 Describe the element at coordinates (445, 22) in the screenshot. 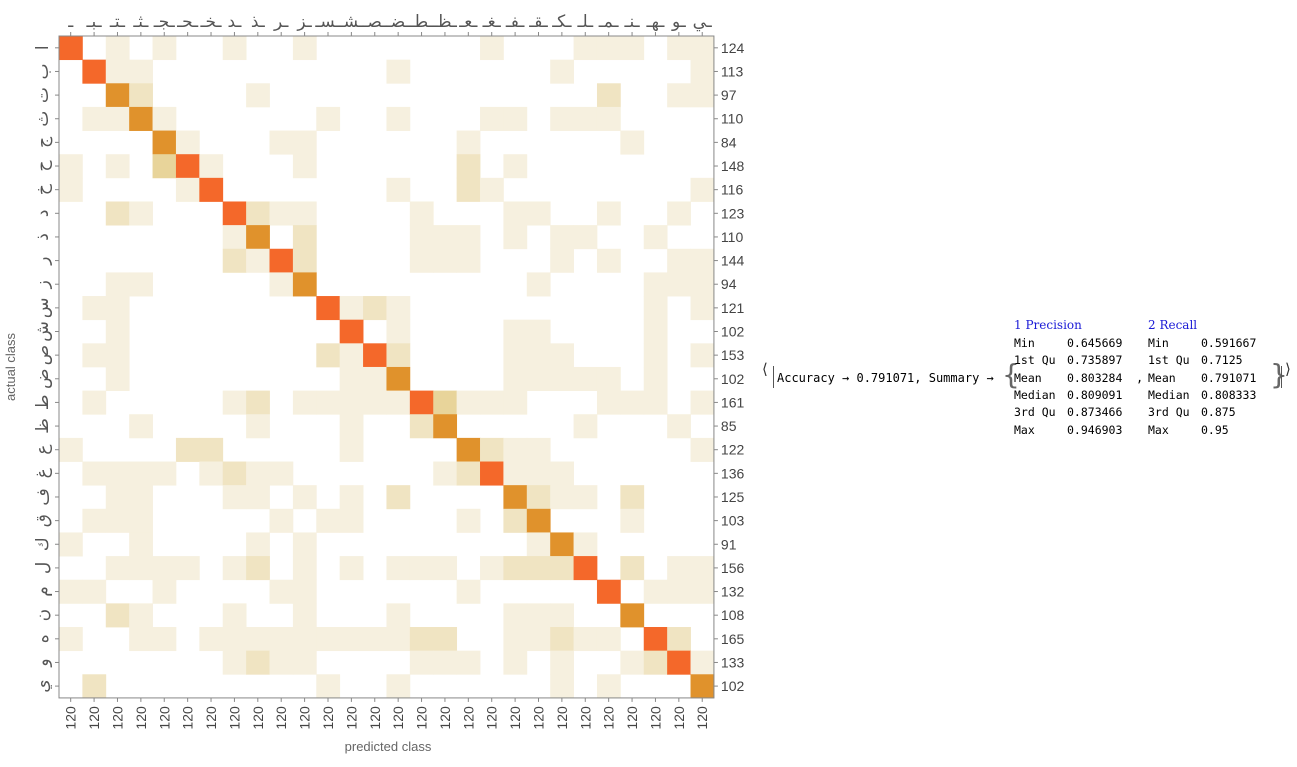

I see `column-class-label: ـظـ` at that location.